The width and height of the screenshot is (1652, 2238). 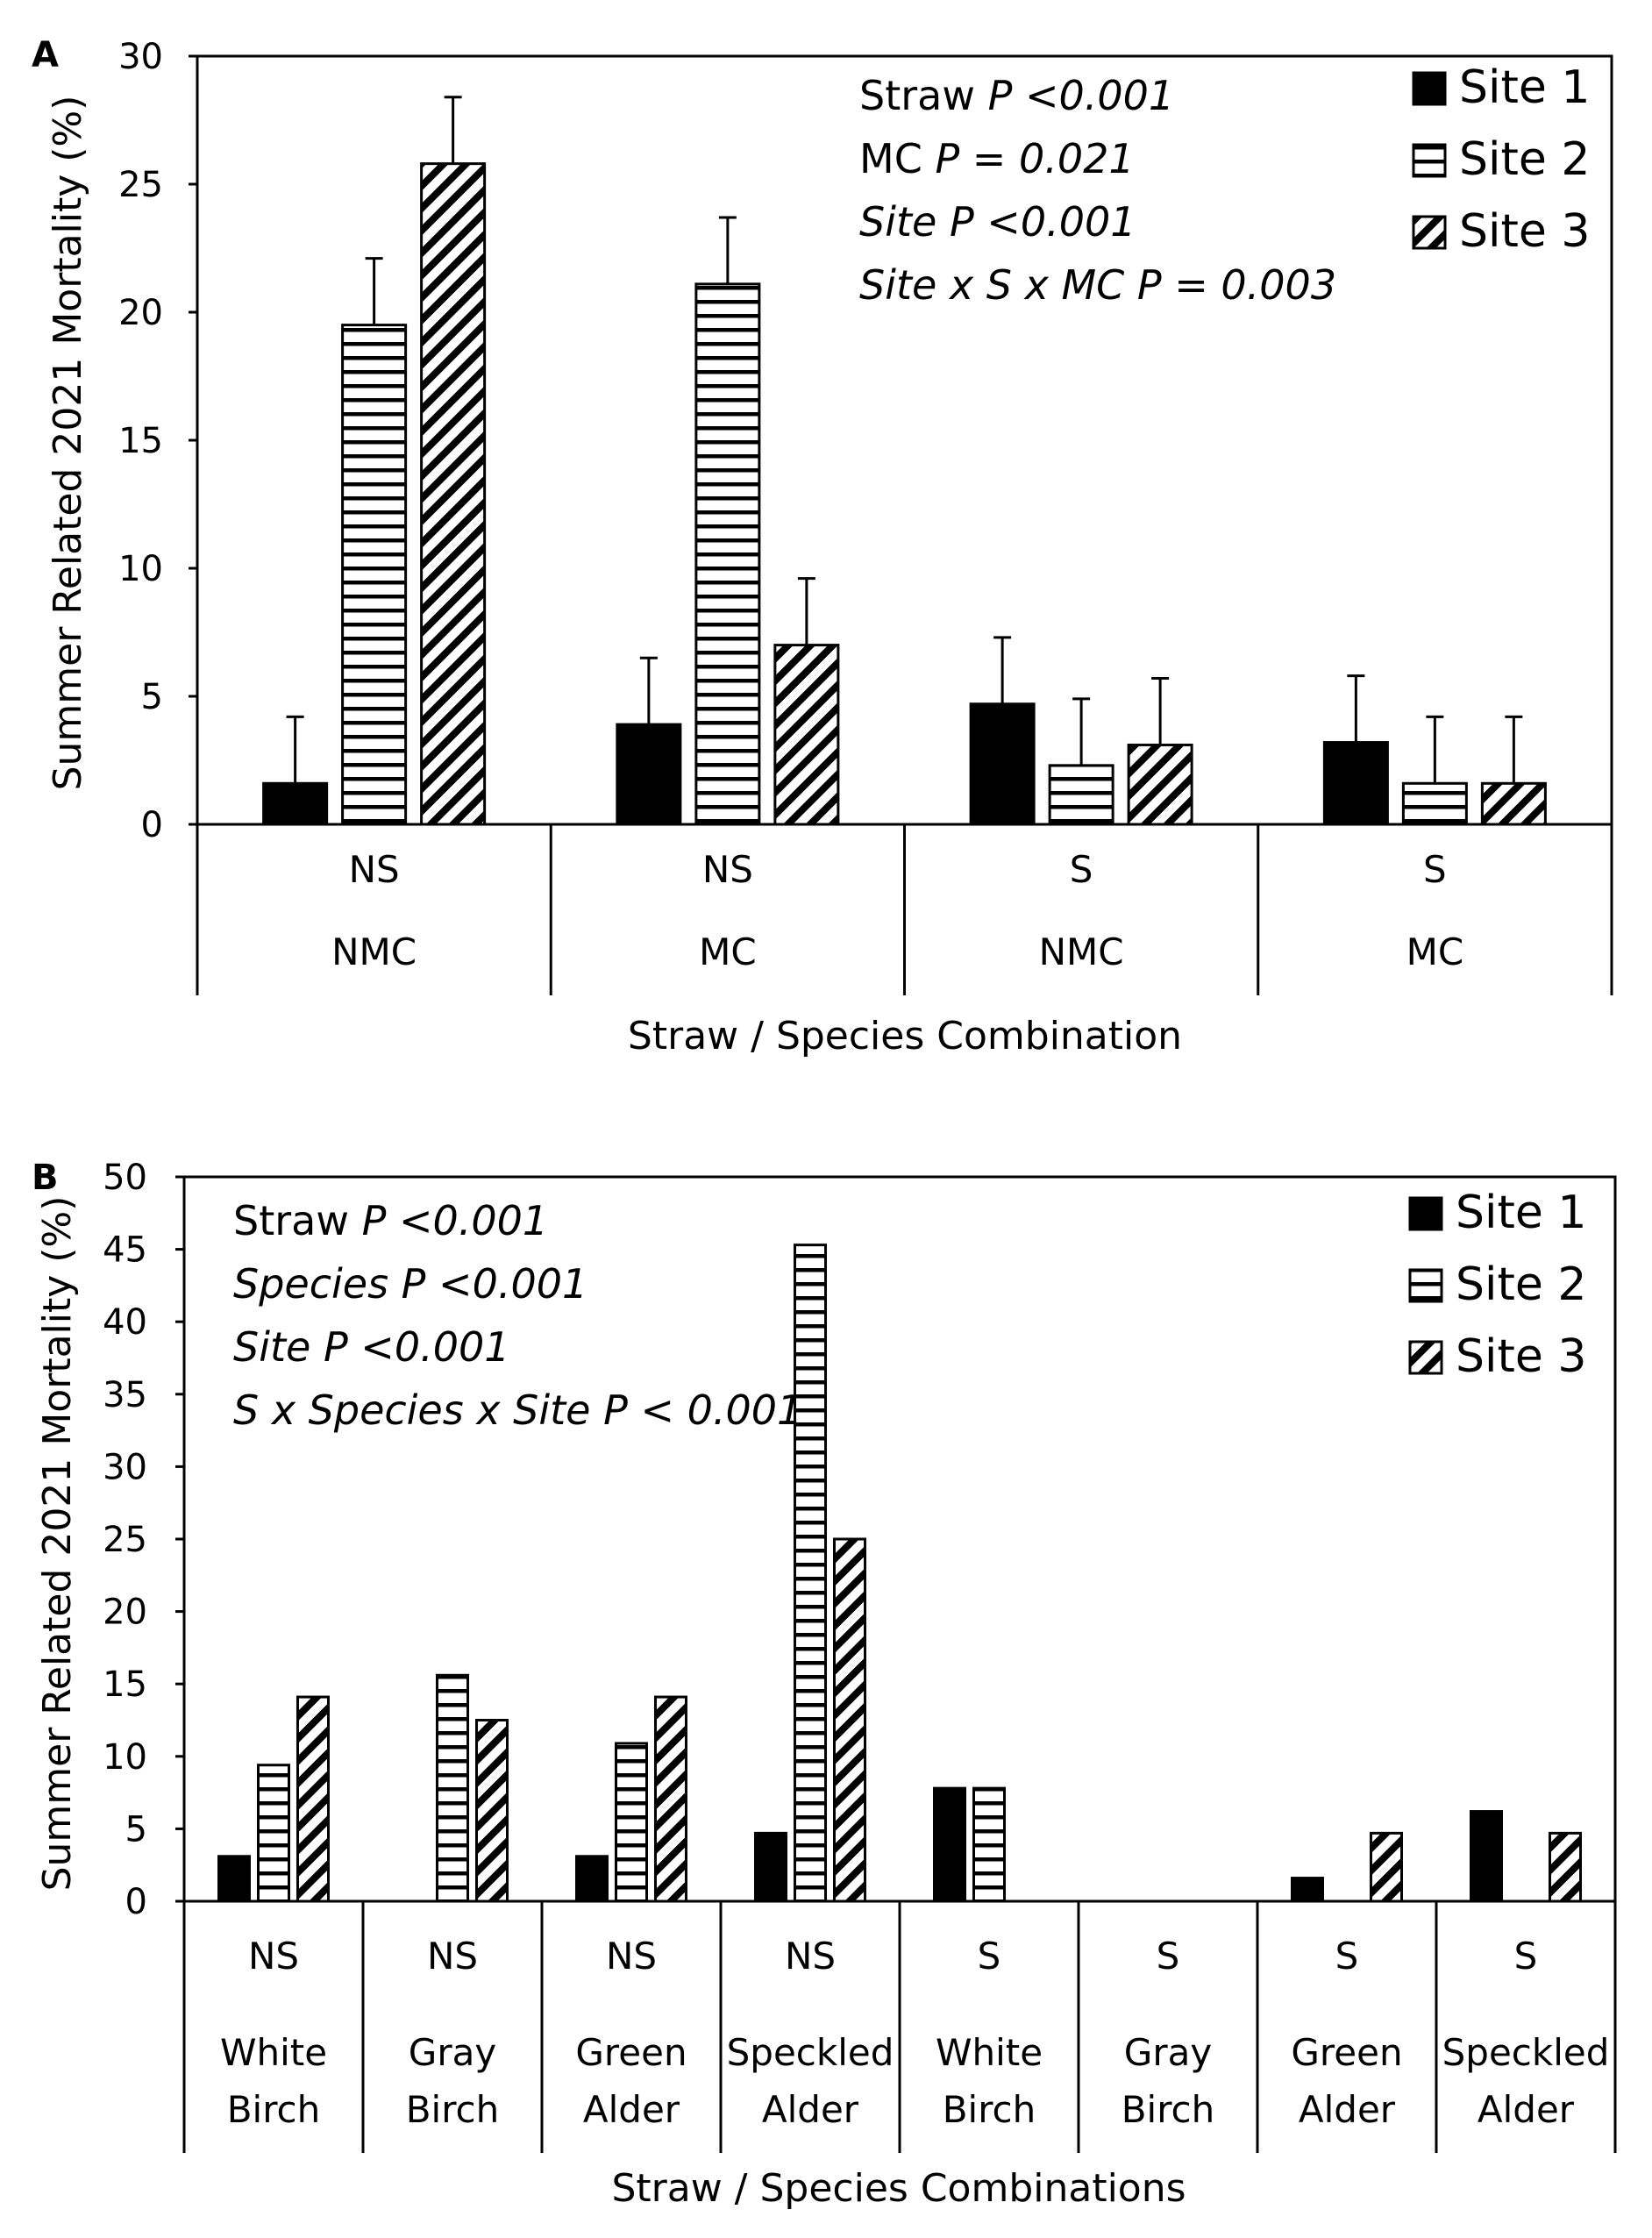 I want to click on category-species-label: White, so click(x=273, y=2052).